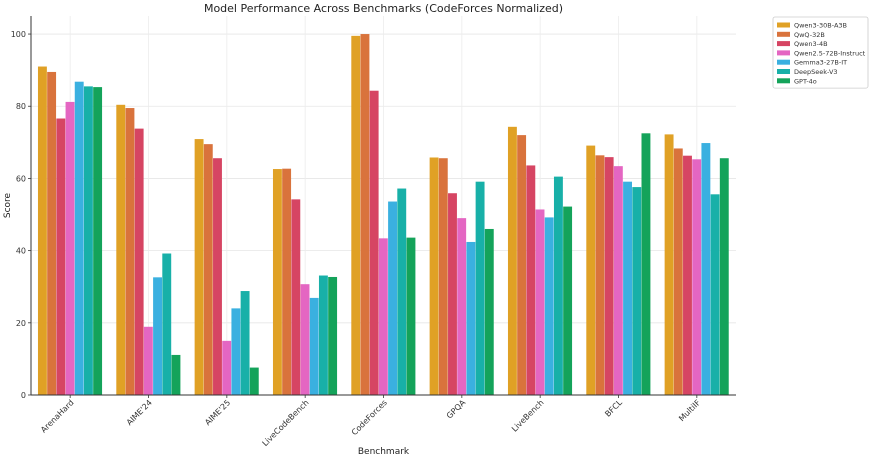 The width and height of the screenshot is (872, 460). Describe the element at coordinates (830, 53) in the screenshot. I see `legend-label: Qwen2.5-72B-Instruct` at that location.